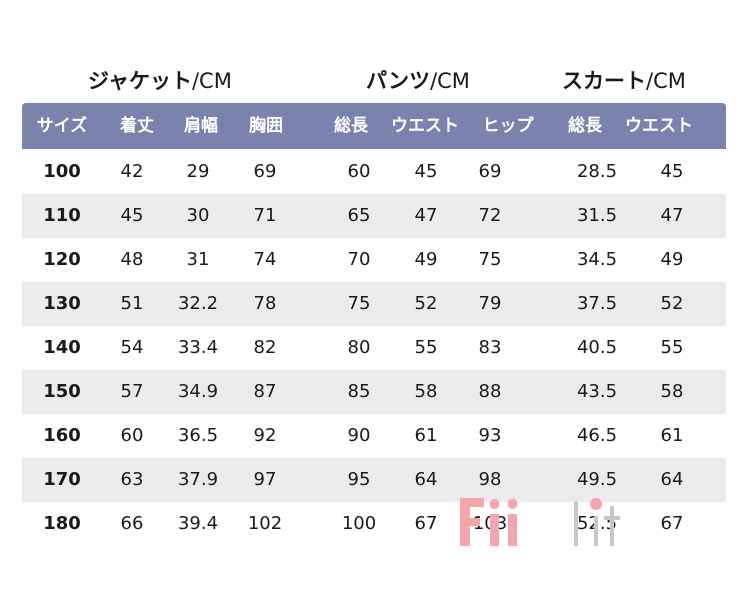 The image size is (750, 590). I want to click on cell-jacket-length: 63, so click(132, 479).